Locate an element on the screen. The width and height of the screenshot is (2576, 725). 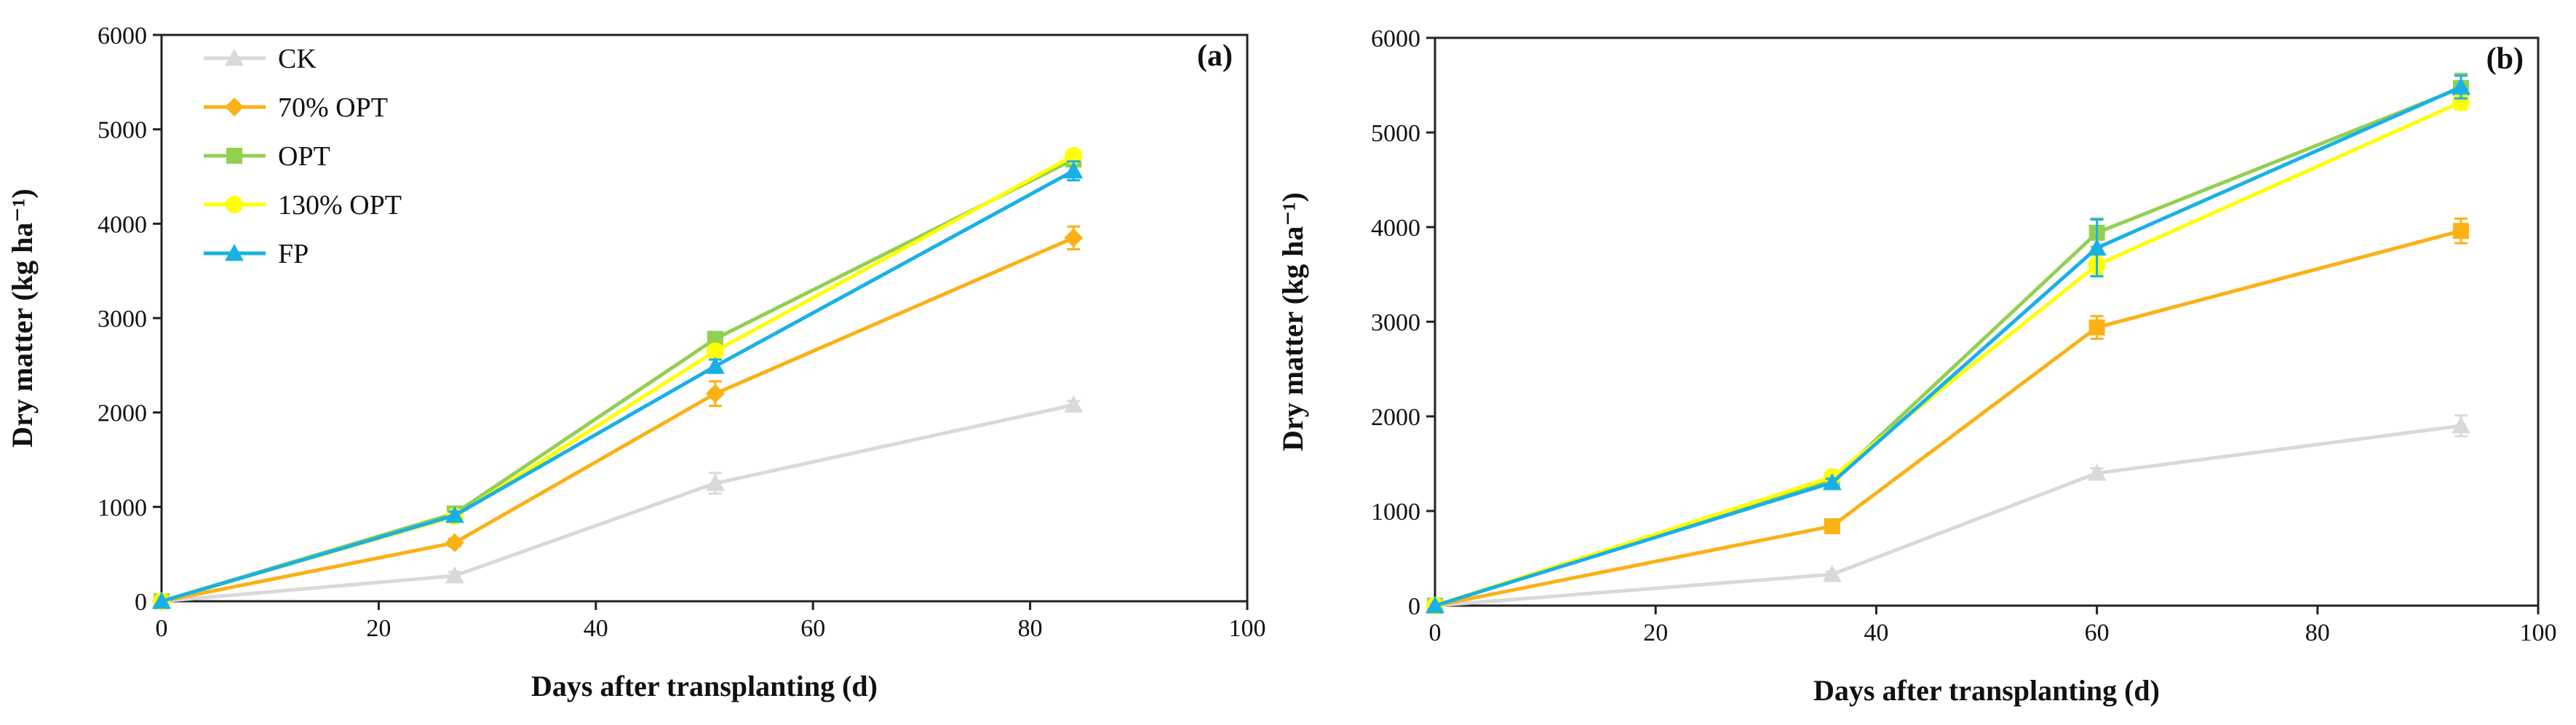
data-point-opt is located at coordinates (715, 338).